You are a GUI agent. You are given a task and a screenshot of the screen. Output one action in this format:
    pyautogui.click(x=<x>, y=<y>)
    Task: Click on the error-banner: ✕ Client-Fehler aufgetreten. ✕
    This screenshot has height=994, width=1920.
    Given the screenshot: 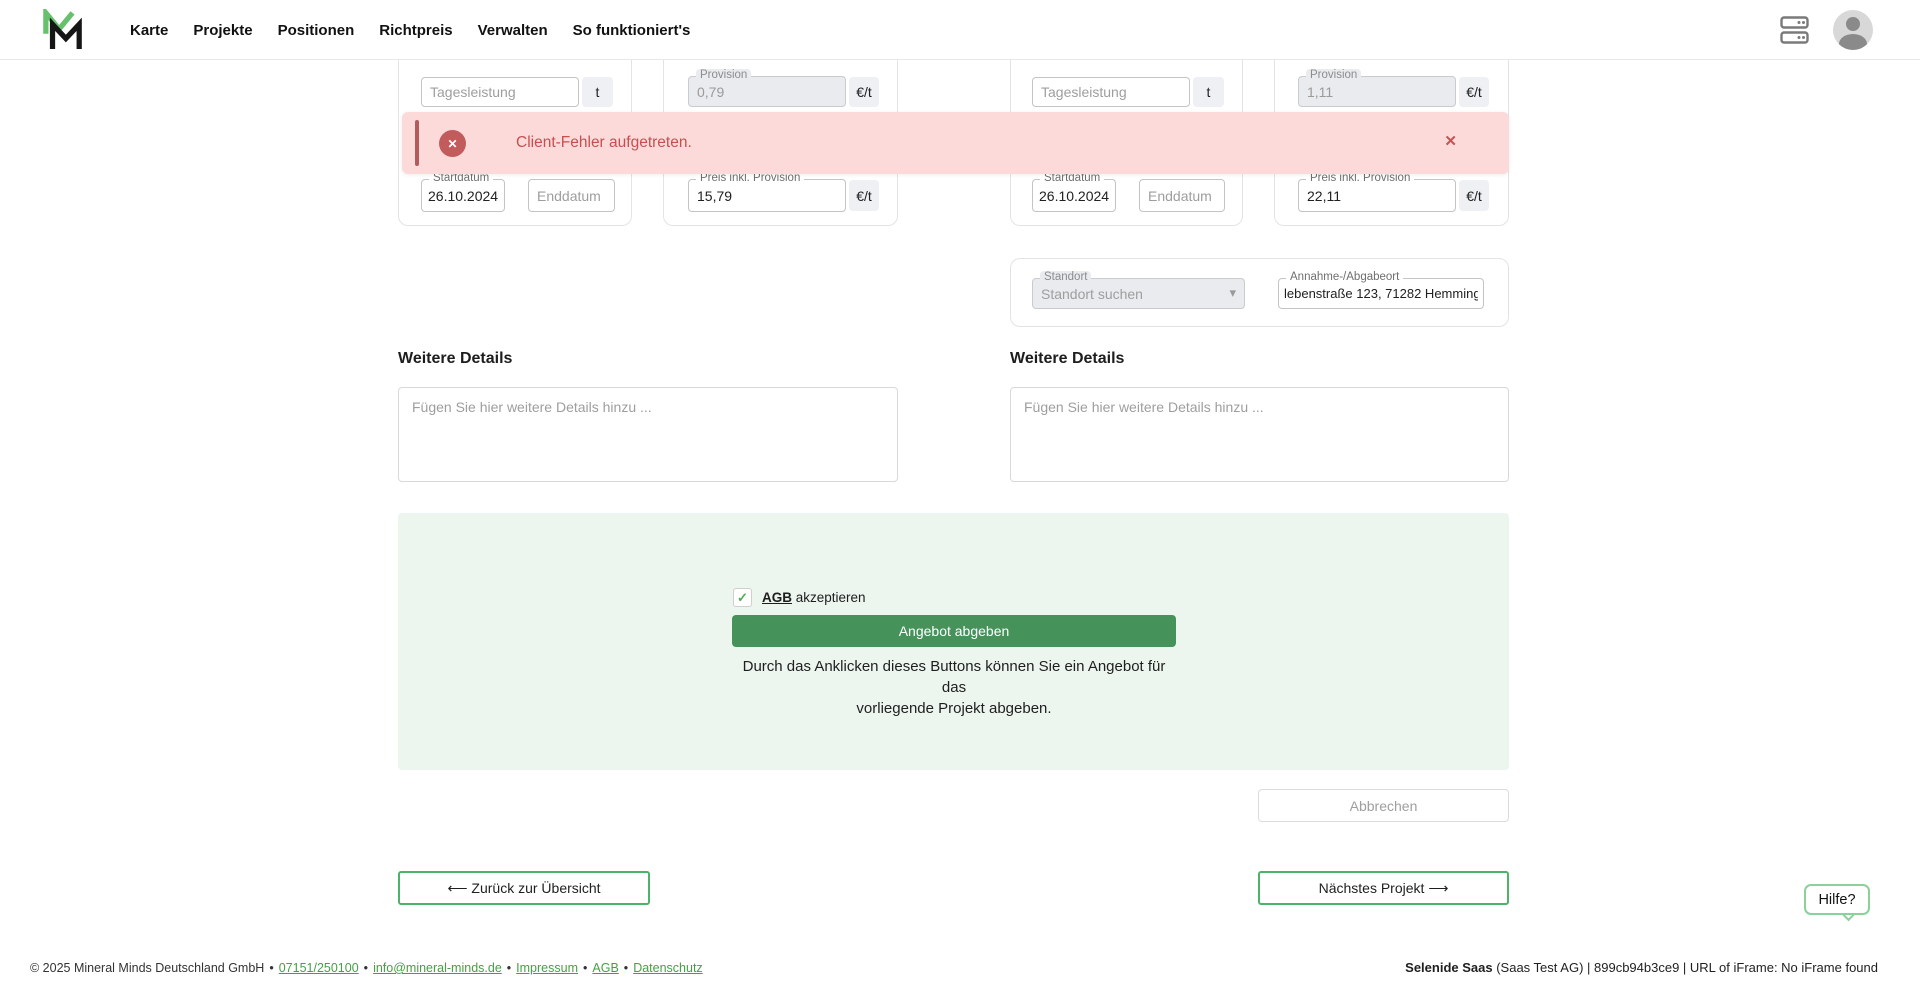 What is the action you would take?
    pyautogui.click(x=955, y=143)
    